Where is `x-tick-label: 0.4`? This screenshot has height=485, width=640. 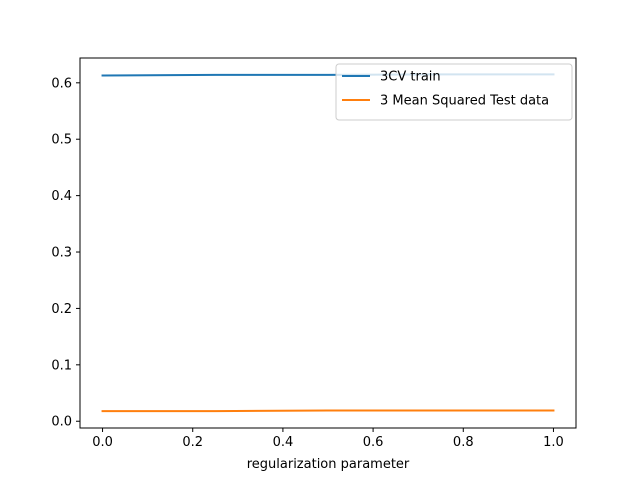
x-tick-label: 0.4 is located at coordinates (283, 442).